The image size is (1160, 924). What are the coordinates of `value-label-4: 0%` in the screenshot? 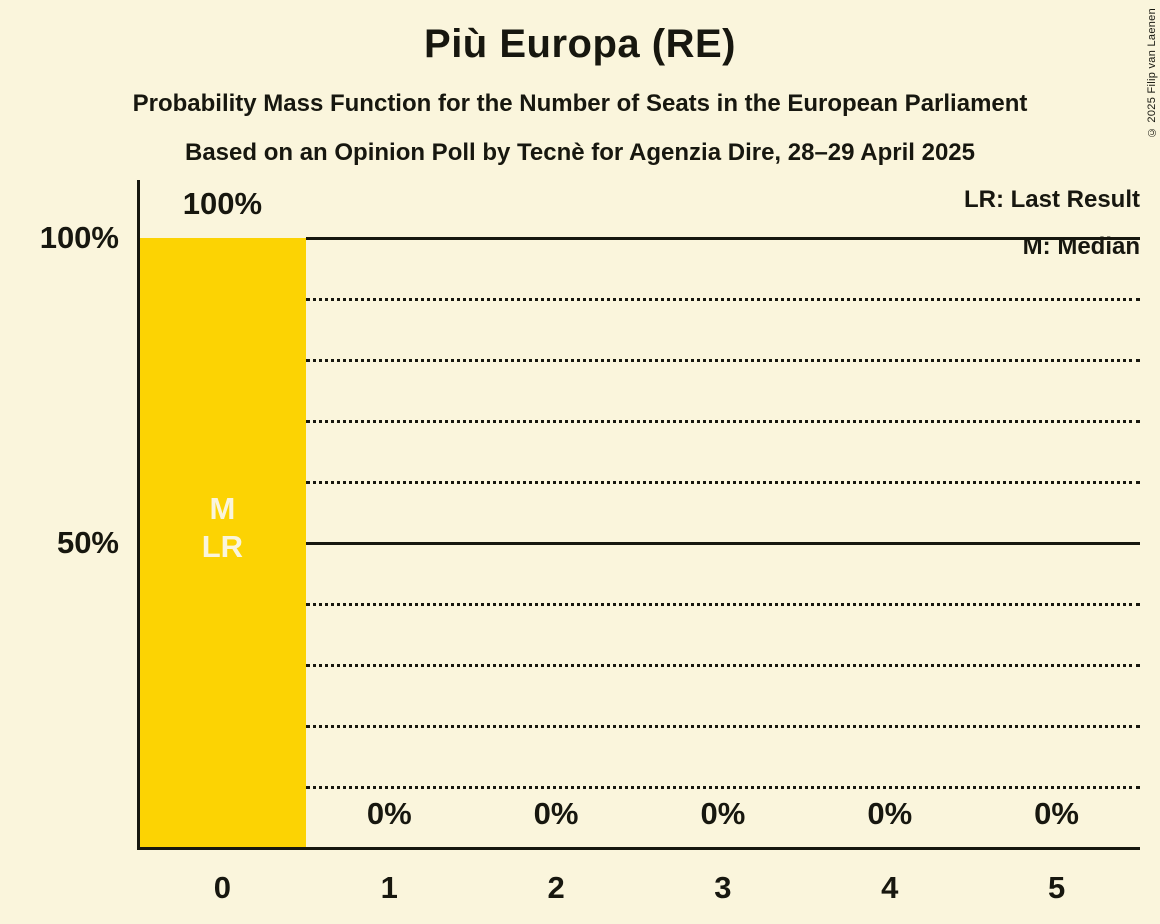 It's located at (890, 813).